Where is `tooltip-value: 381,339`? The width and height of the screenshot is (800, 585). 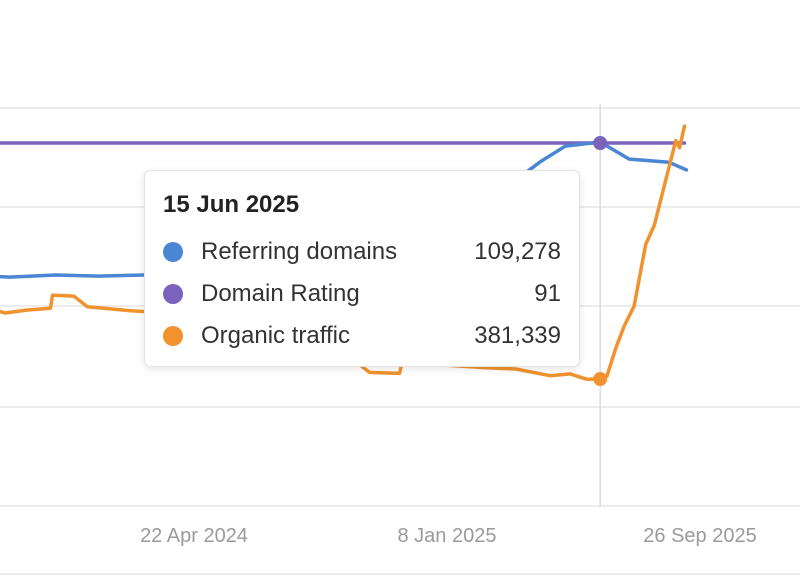
tooltip-value: 381,339 is located at coordinates (517, 335).